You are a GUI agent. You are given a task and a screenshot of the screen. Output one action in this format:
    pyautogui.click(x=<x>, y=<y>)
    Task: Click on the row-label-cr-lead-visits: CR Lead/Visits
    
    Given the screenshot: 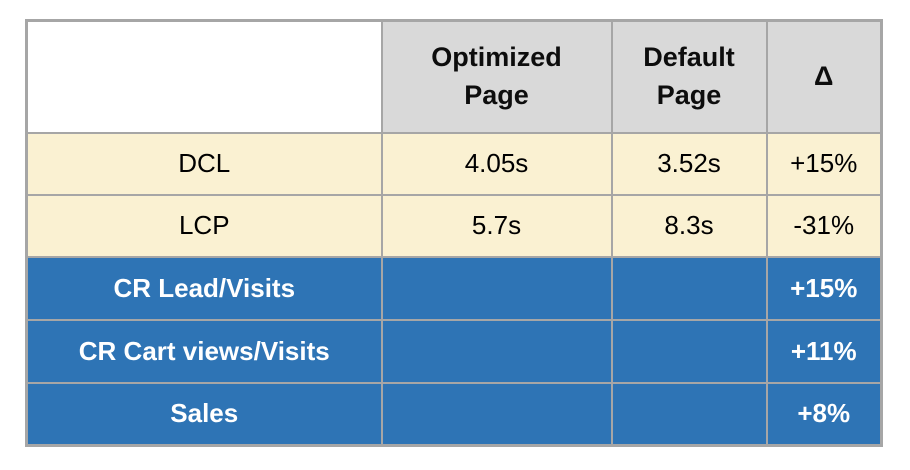 What is the action you would take?
    pyautogui.click(x=204, y=288)
    